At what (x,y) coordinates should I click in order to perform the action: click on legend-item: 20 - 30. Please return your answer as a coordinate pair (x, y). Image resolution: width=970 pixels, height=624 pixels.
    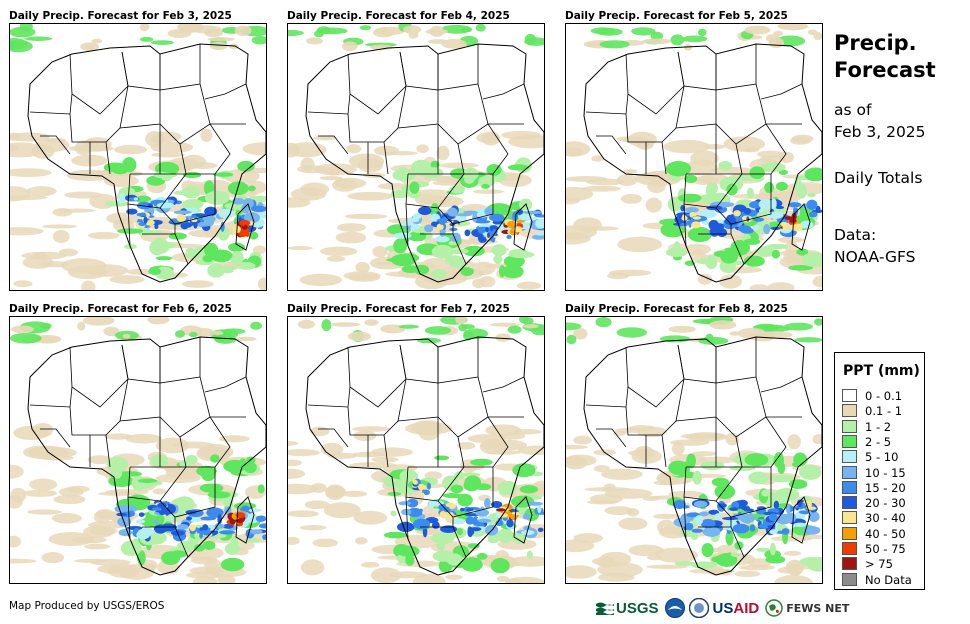
    Looking at the image, I should click on (874, 503).